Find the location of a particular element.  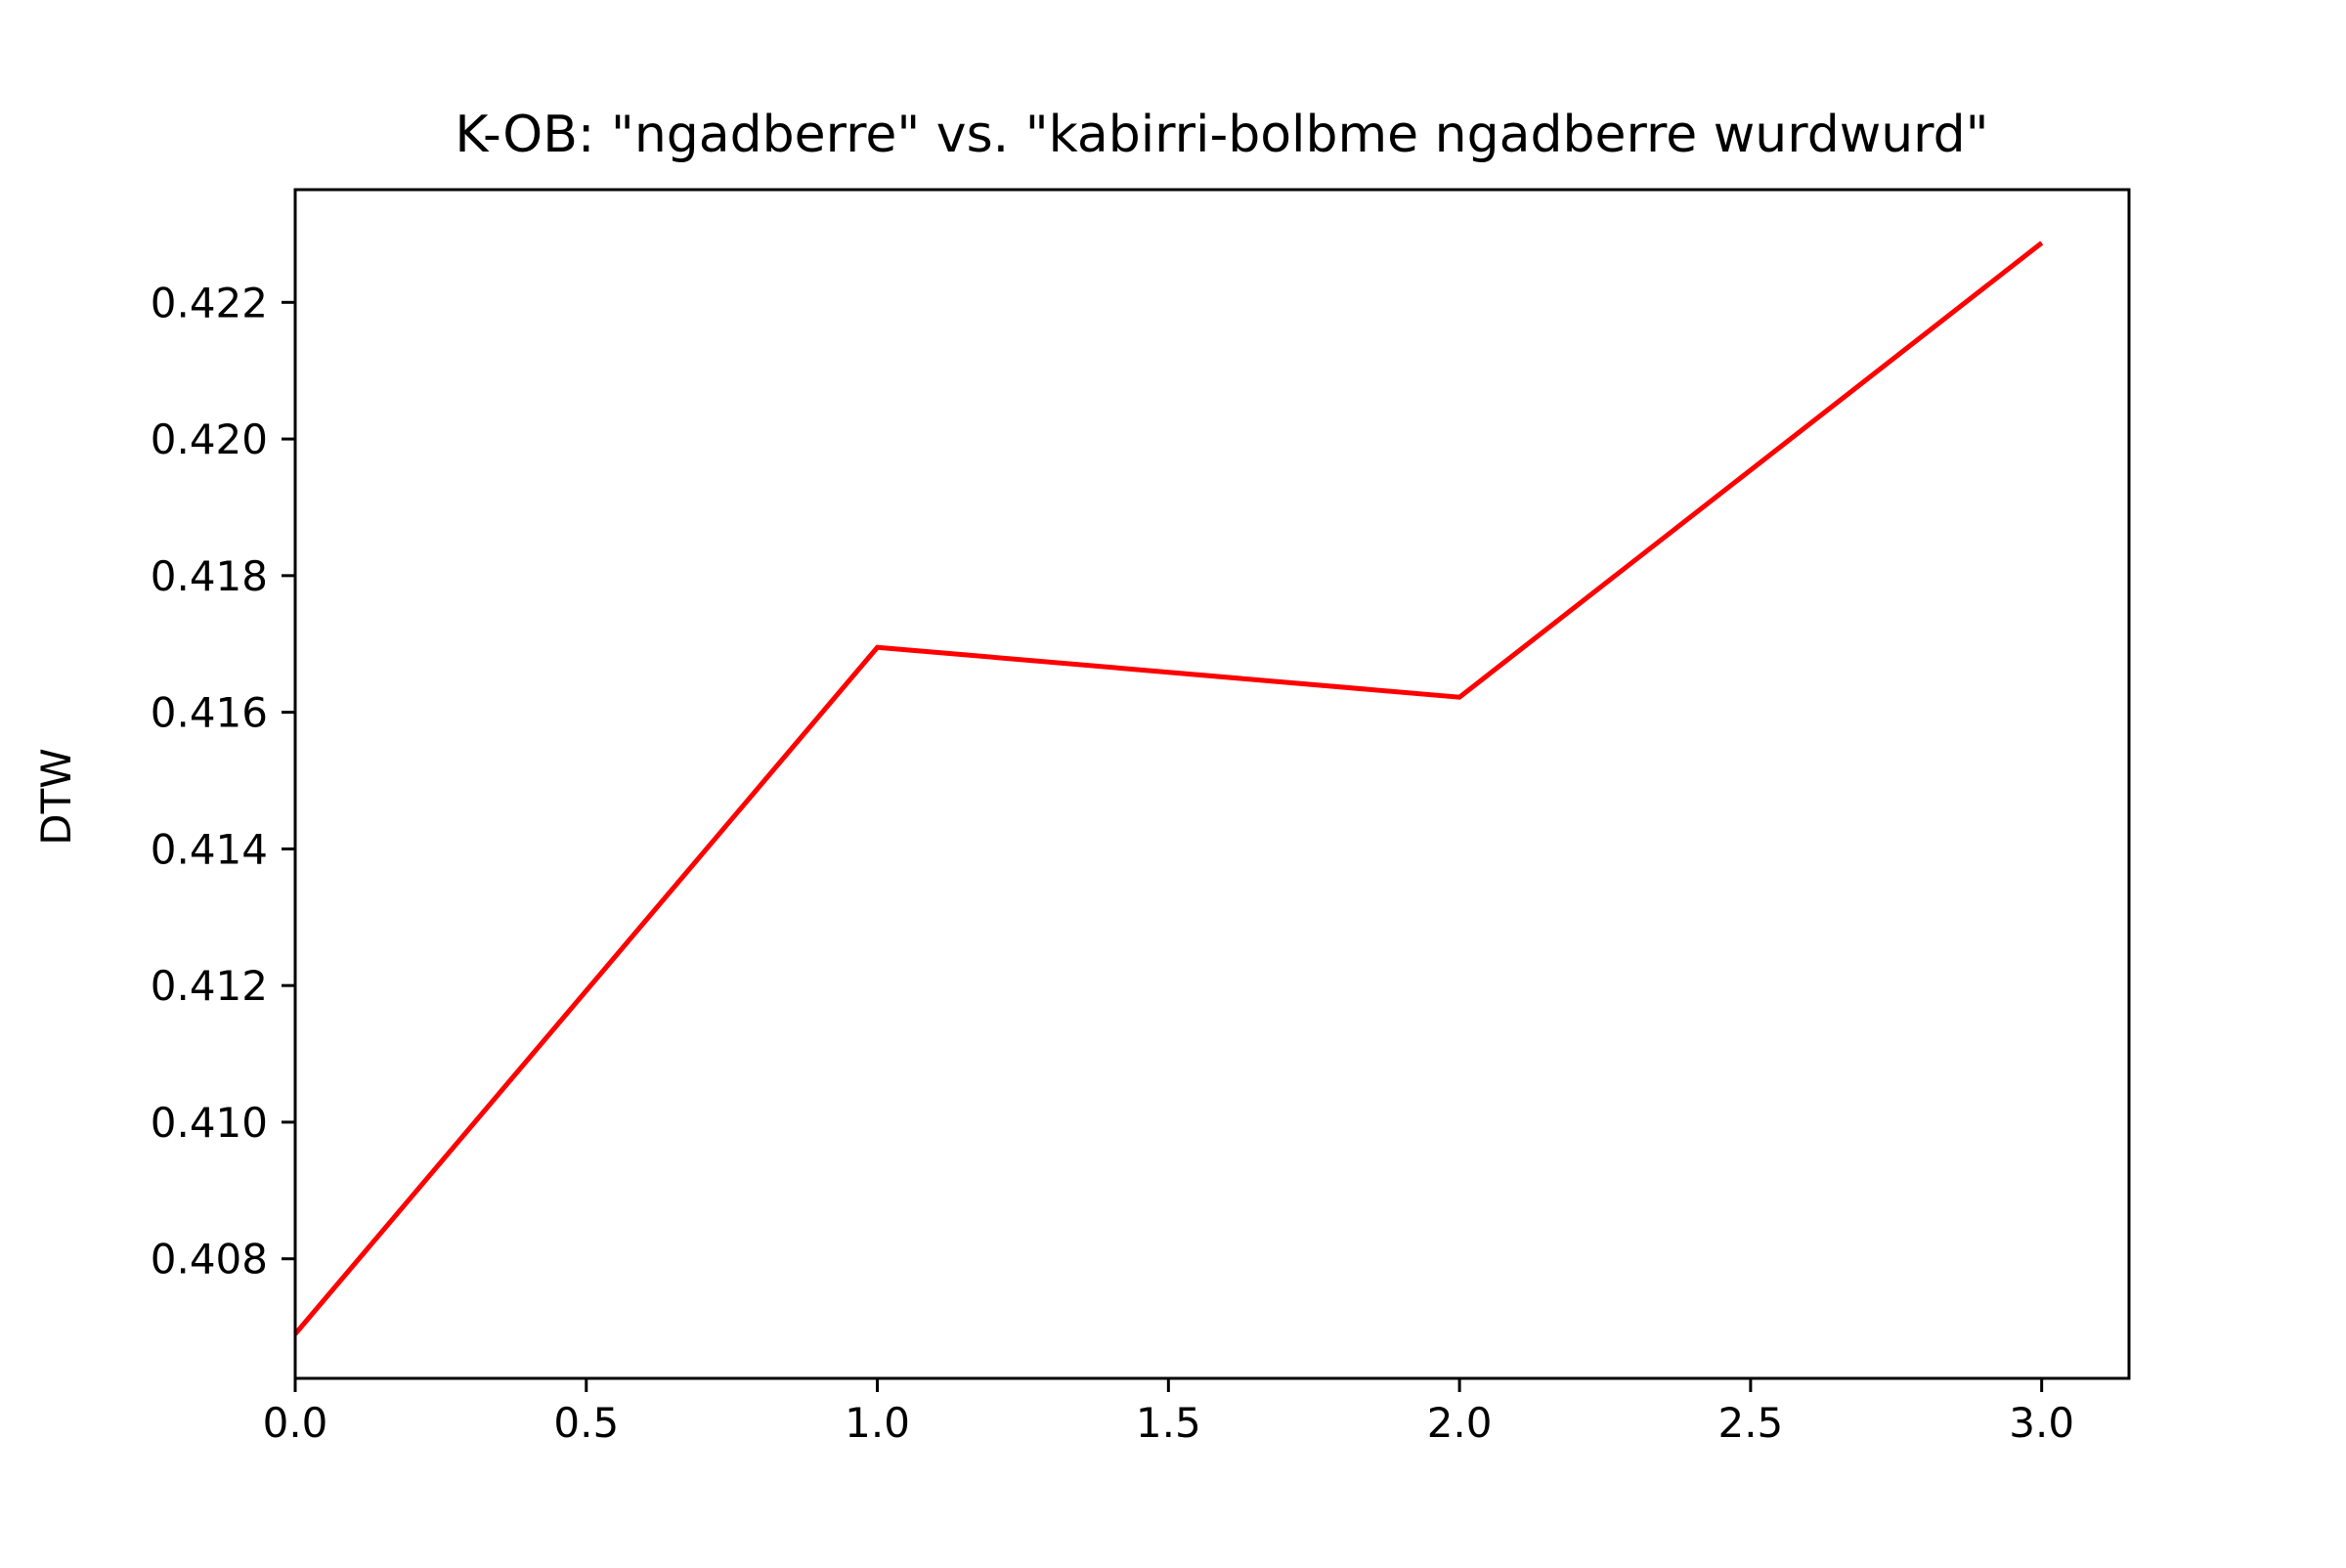

x-tick-label: 1.0 is located at coordinates (878, 1423).